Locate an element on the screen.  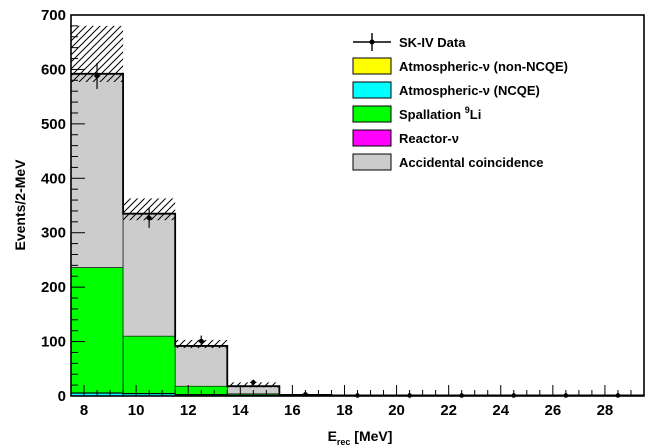
x-axis-title-sub: rec is located at coordinates (344, 441).